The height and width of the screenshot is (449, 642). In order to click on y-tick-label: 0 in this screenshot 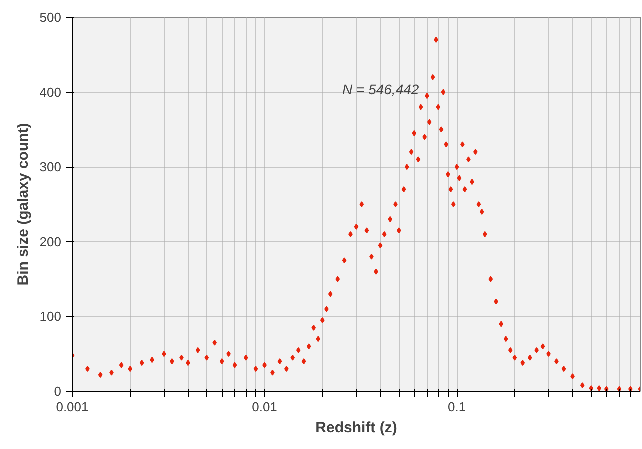, I will do `click(58, 391)`.